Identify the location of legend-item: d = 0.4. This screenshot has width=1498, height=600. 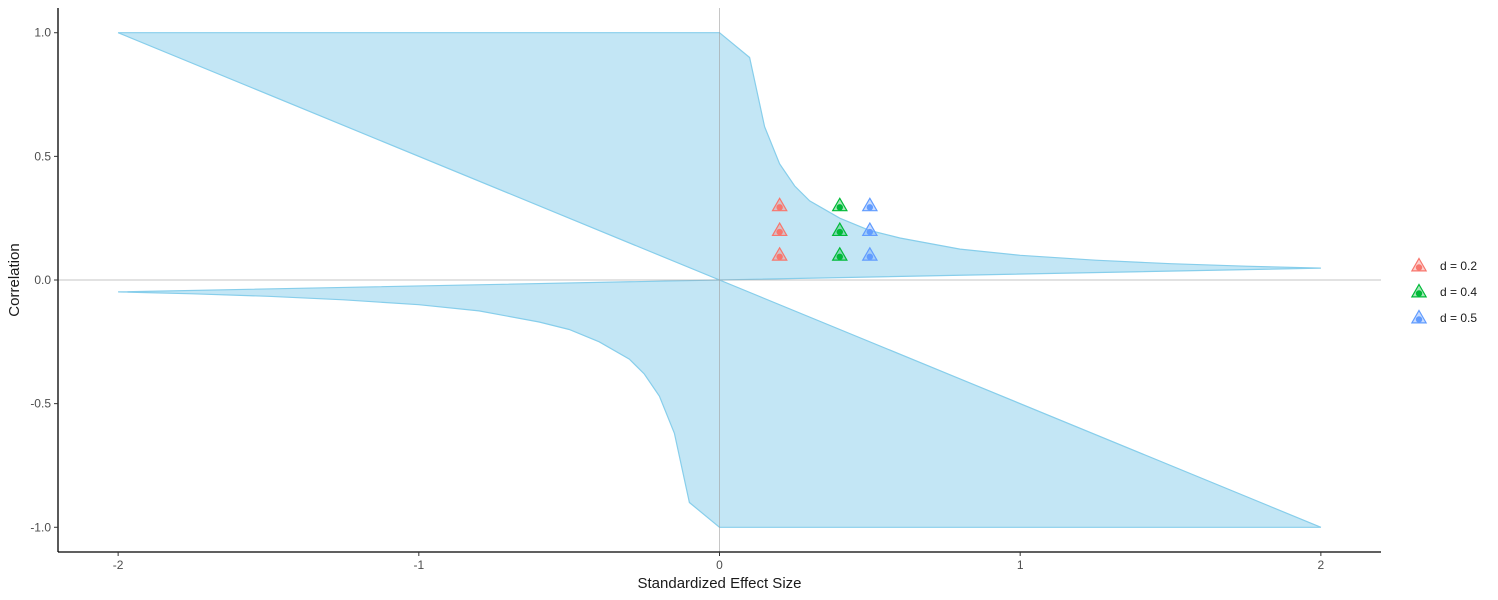
(1443, 291).